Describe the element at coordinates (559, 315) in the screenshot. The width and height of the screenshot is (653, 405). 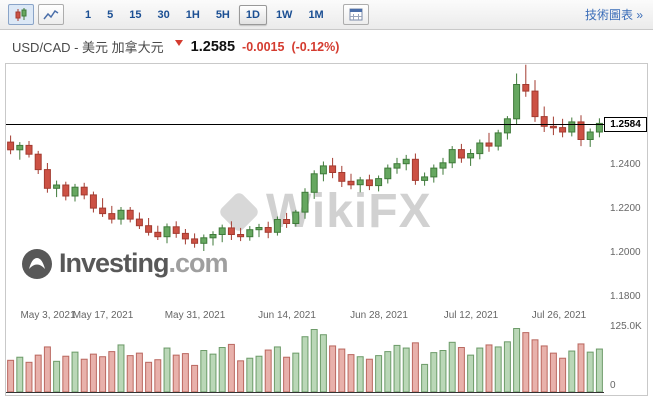
I see `time-axis-label: Jul 26, 2021` at that location.